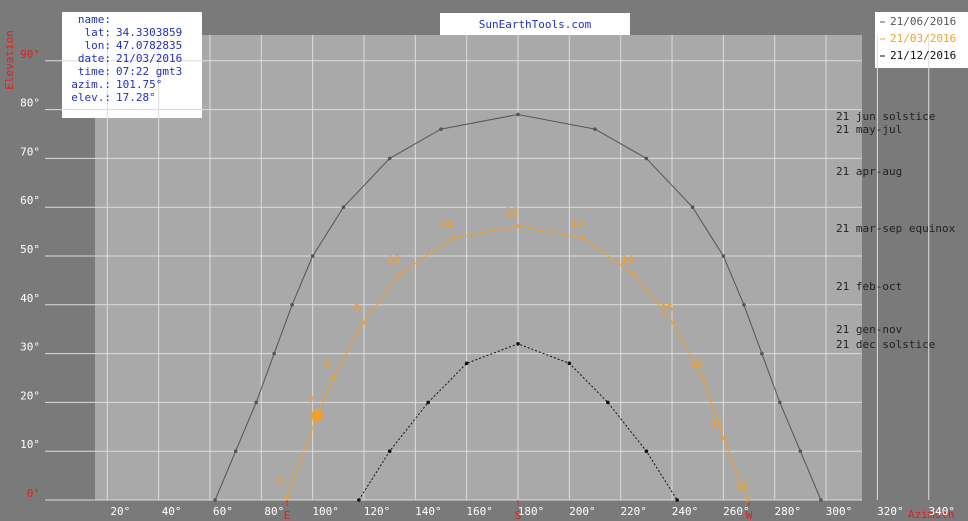  I want to click on y-tick-label: 80°, so click(30, 103).